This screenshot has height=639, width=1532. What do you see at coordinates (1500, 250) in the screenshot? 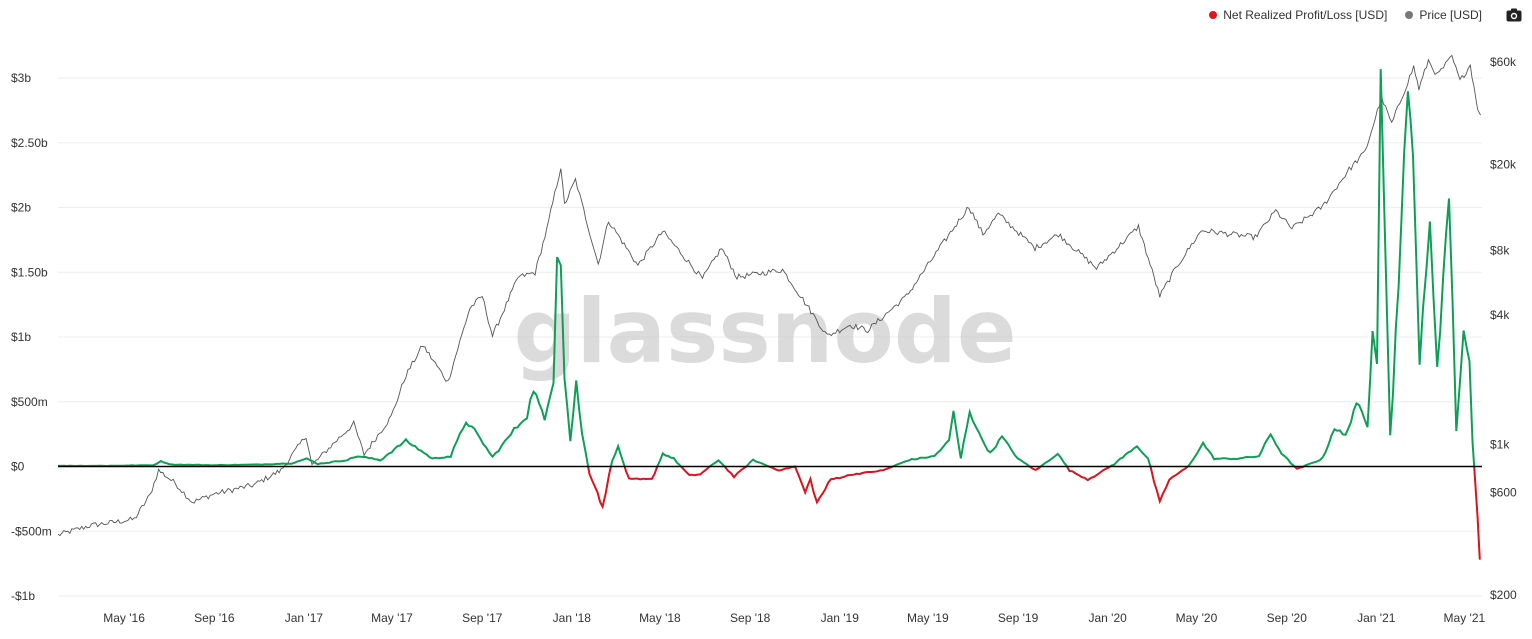
I see `right-tick-label: $8k` at bounding box center [1500, 250].